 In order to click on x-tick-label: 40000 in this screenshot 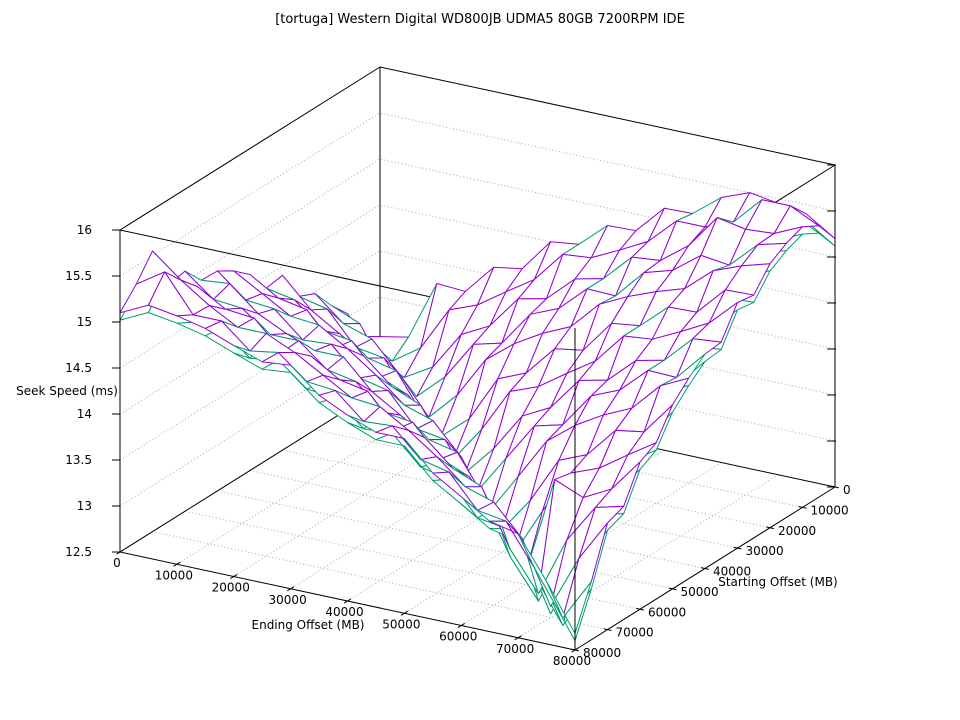, I will do `click(344, 612)`.